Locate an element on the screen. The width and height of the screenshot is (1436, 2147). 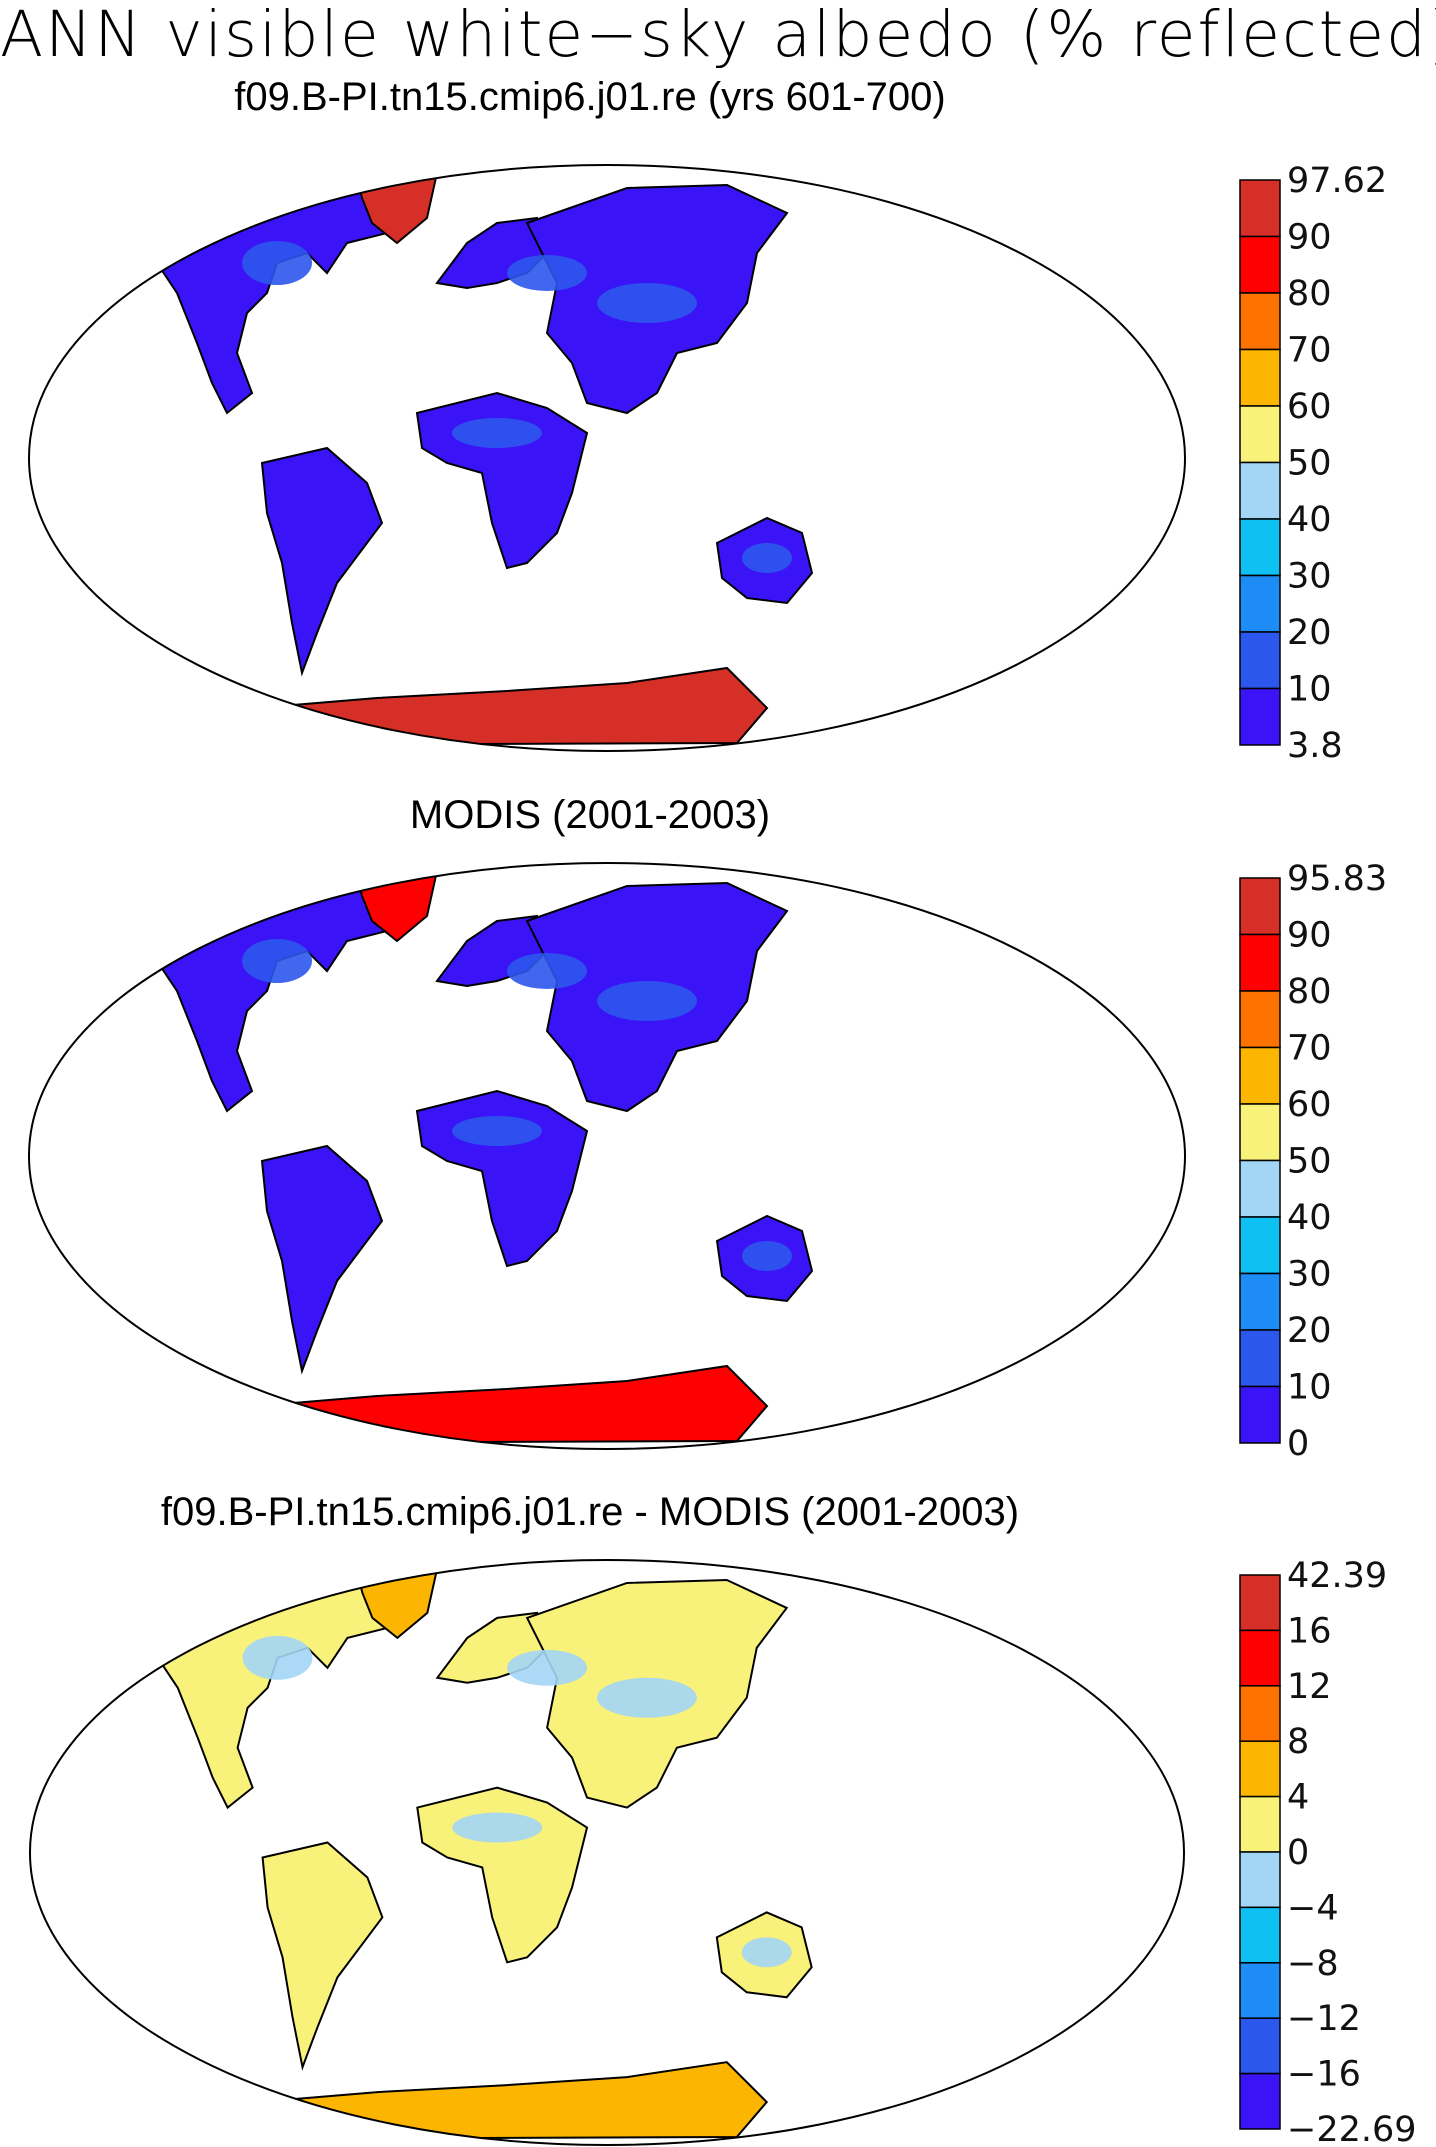
colorbar-tick-label: −22.69 is located at coordinates (1352, 2128).